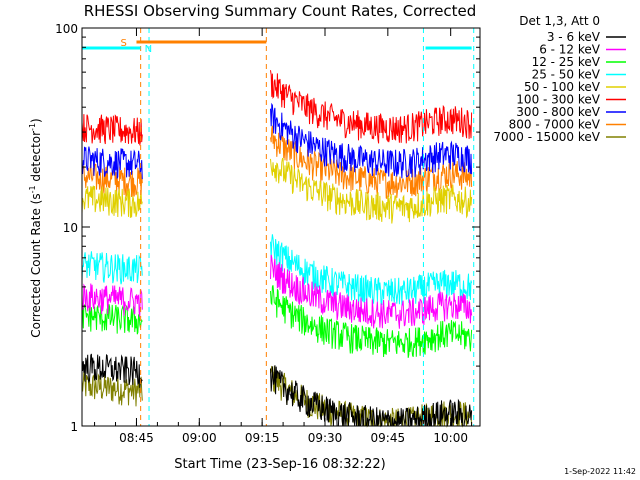 This screenshot has width=640, height=480. Describe the element at coordinates (566, 62) in the screenshot. I see `legend-label: 12 - 25 keV` at that location.